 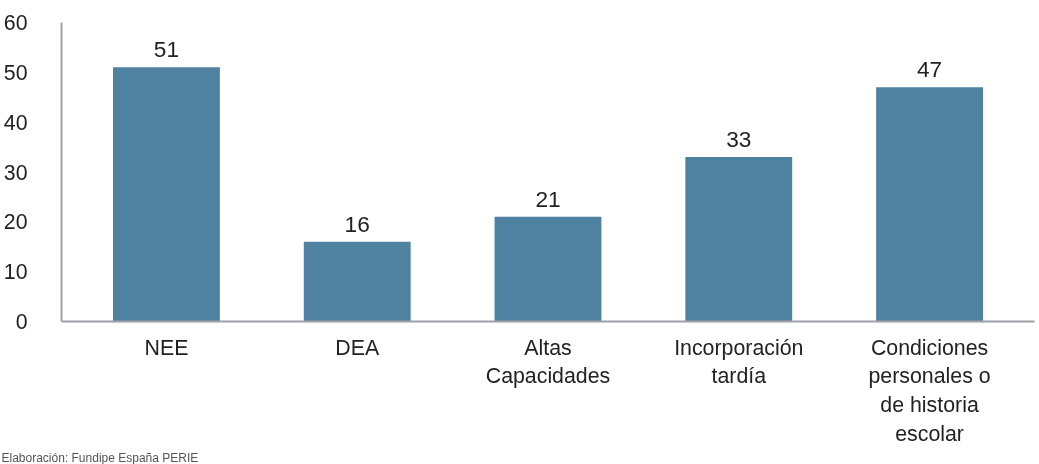 What do you see at coordinates (548, 362) in the screenshot?
I see `x-tick-label: Altas Capacidades` at bounding box center [548, 362].